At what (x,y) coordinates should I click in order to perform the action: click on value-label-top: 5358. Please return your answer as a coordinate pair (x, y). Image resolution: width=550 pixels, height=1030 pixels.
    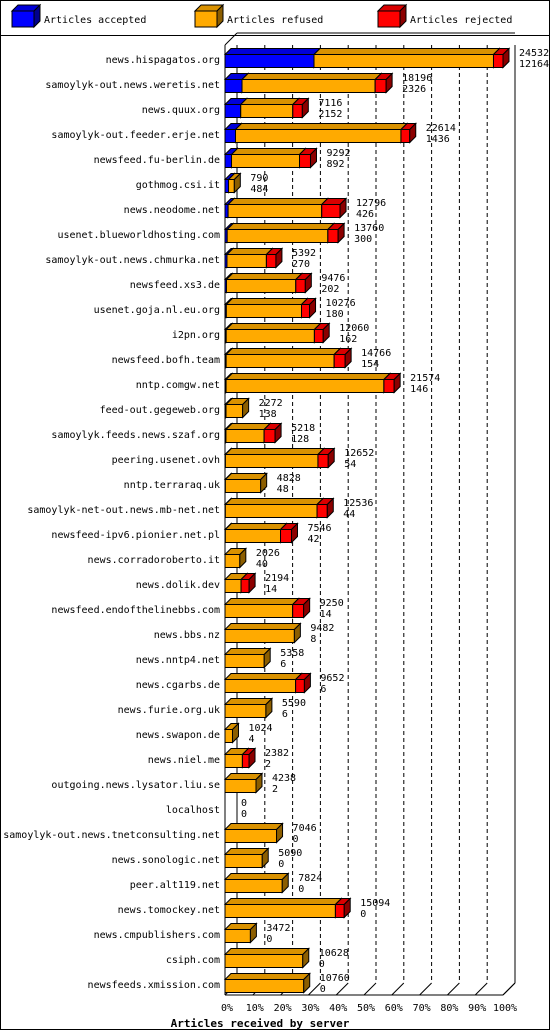
    Looking at the image, I should click on (292, 653).